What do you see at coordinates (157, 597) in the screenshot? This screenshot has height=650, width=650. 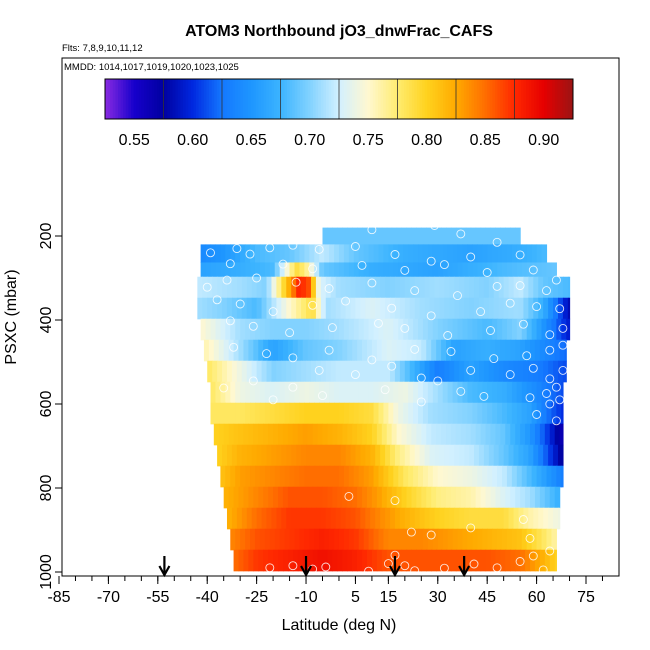 I see `x-tick-label: -55` at bounding box center [157, 597].